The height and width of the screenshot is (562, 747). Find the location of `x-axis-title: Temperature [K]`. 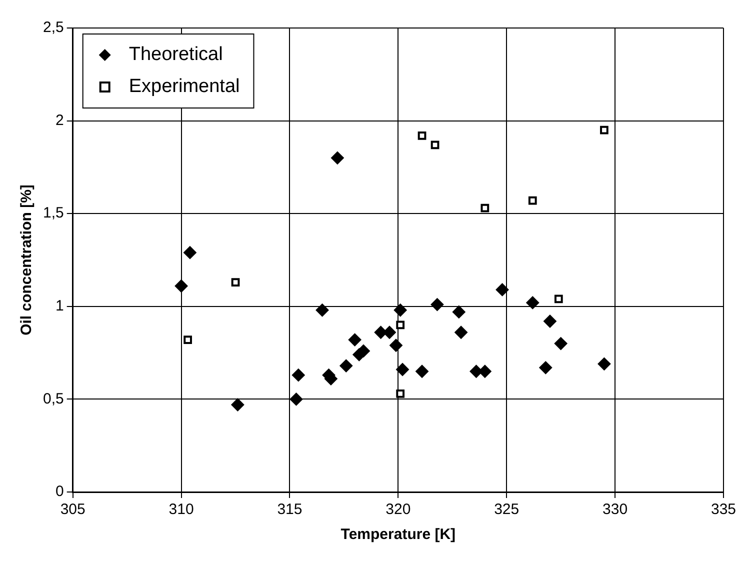

x-axis-title: Temperature [K] is located at coordinates (398, 535).